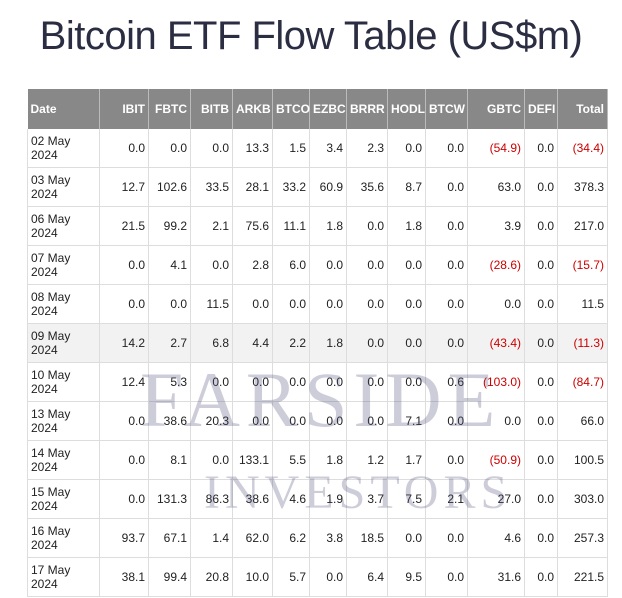  I want to click on column-header-date: Date, so click(63, 109).